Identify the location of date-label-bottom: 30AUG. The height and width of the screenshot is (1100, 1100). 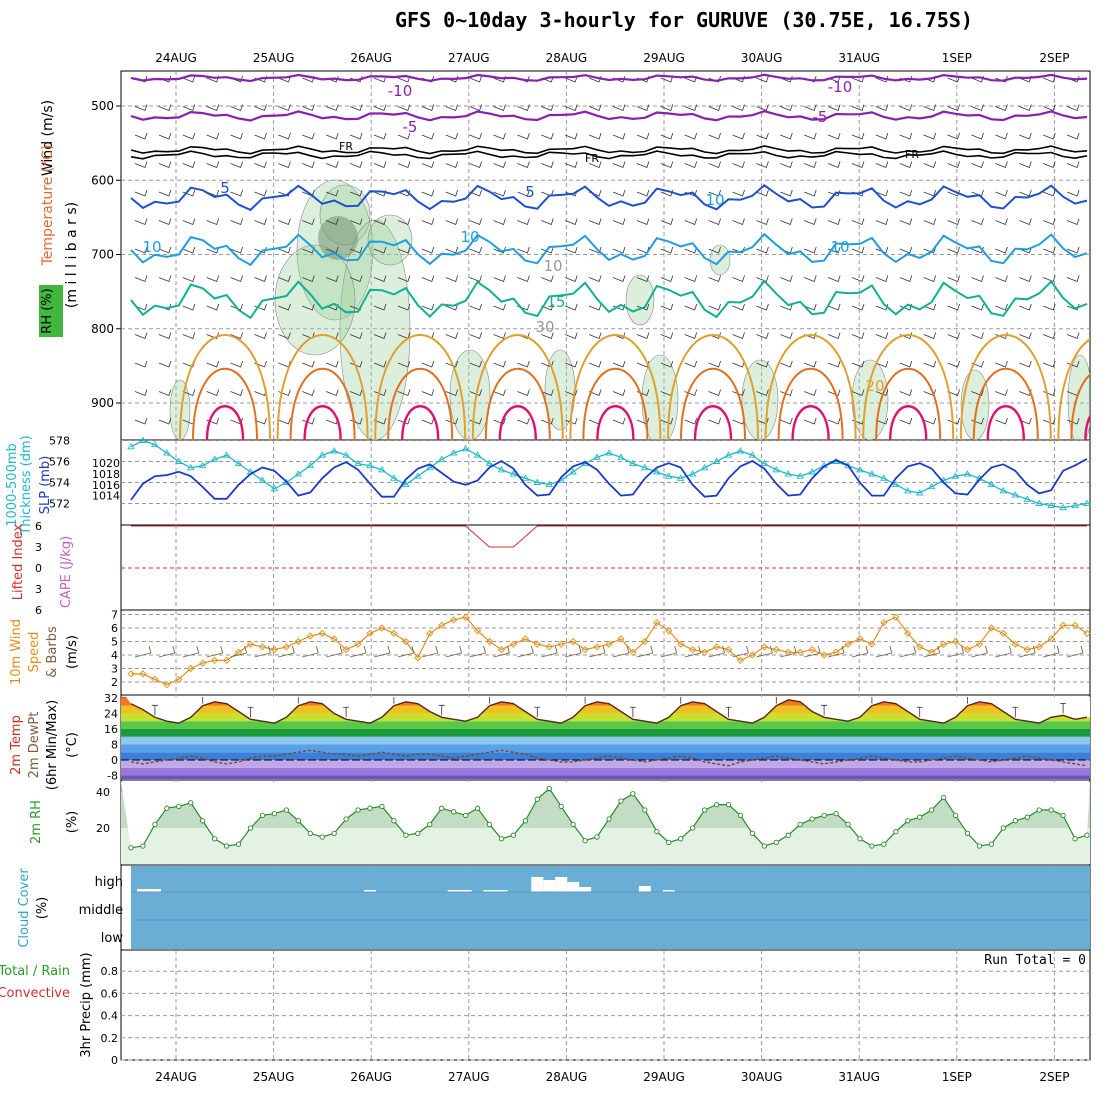
(762, 1077).